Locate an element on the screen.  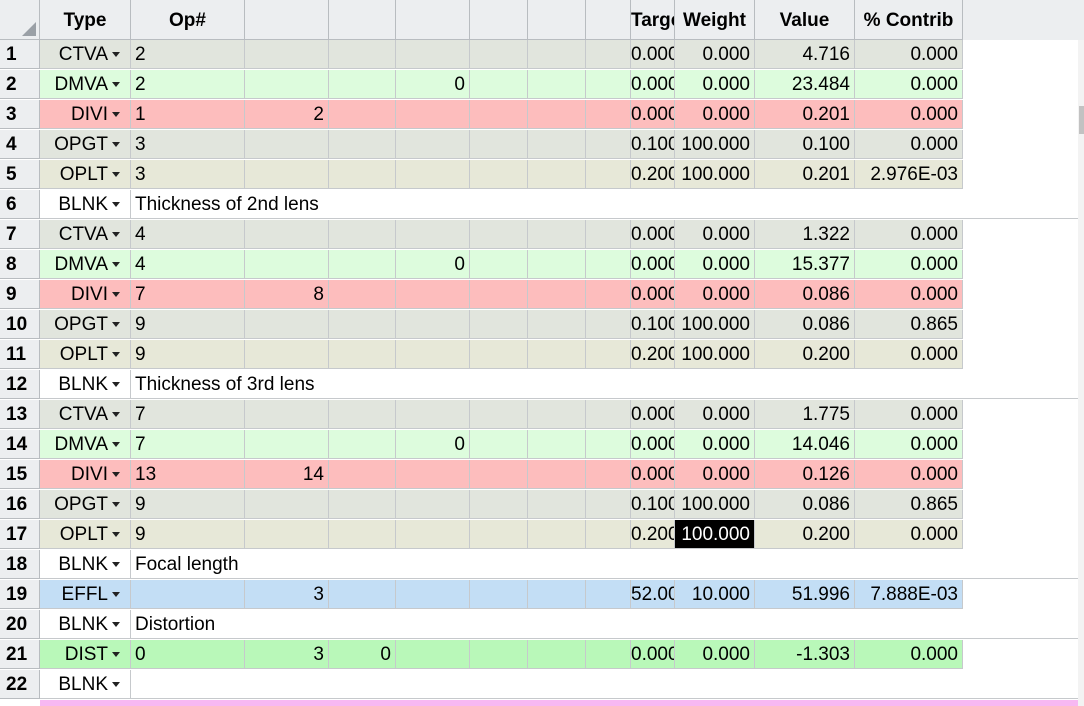
row-number: 5 is located at coordinates (20, 174).